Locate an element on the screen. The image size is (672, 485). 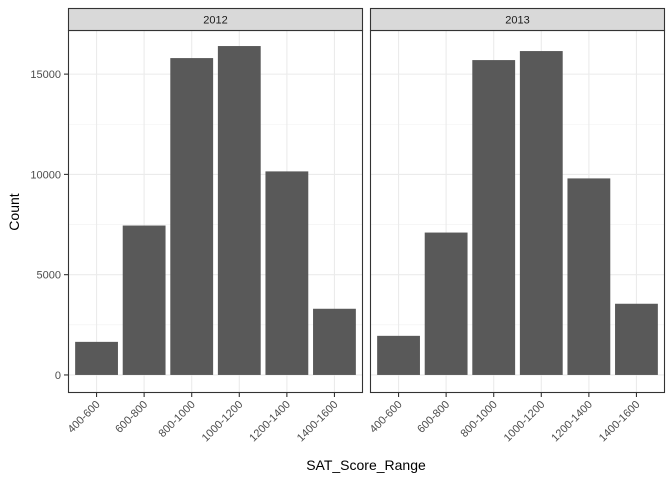
y-tick-label: 15000 is located at coordinates (45, 75).